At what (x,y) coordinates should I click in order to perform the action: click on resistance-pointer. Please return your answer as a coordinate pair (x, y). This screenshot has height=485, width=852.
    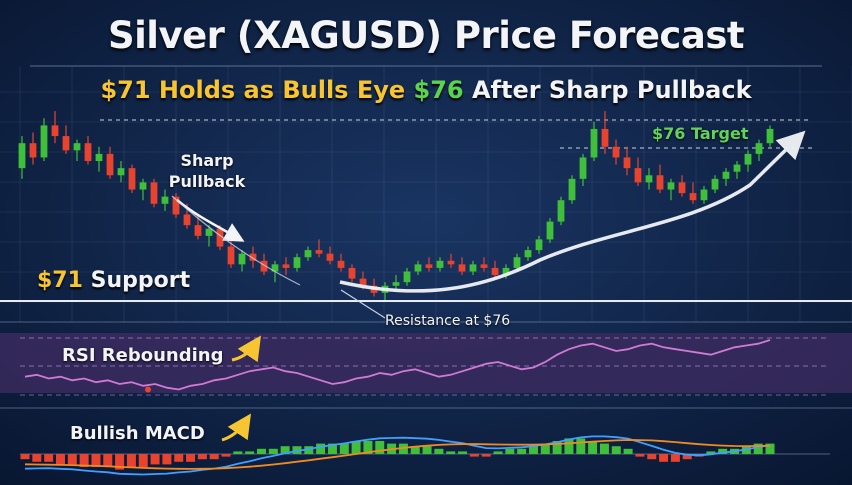
    Looking at the image, I should click on (363, 304).